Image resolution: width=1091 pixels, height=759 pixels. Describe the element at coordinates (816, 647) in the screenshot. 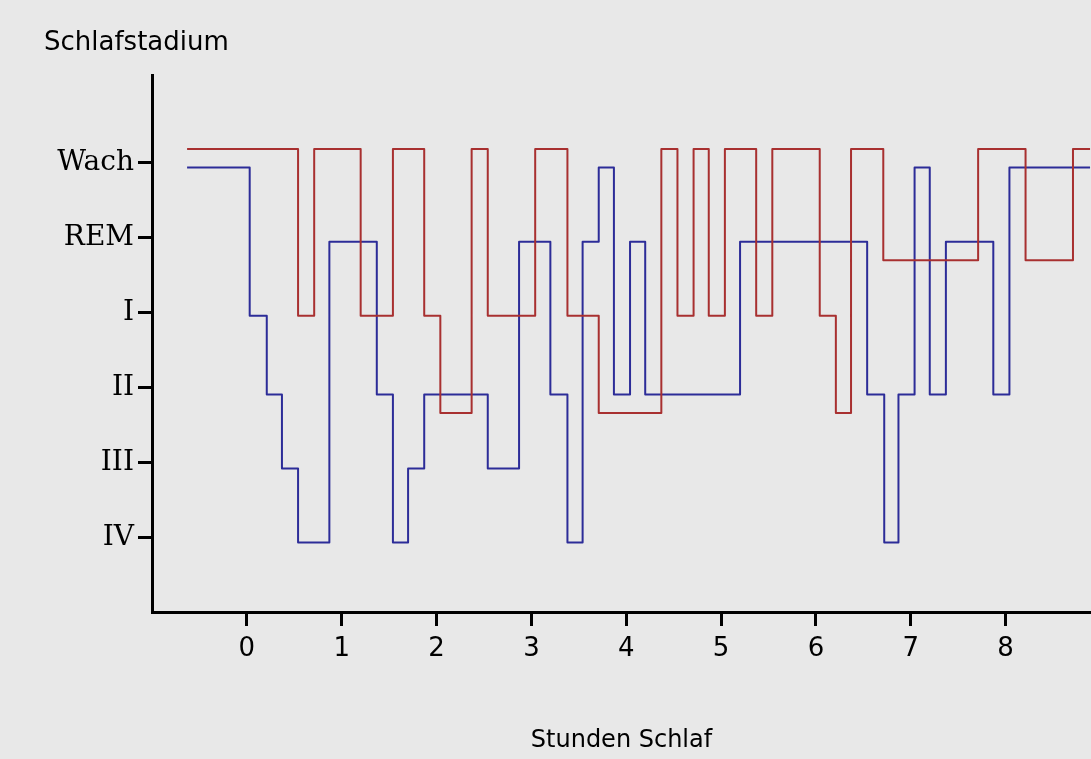

I see `x-tick-label: 6` at that location.